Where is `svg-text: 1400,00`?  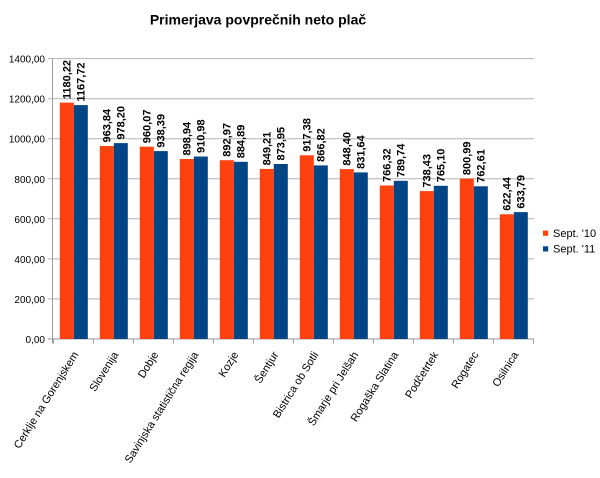 svg-text: 1400,00 is located at coordinates (27, 60).